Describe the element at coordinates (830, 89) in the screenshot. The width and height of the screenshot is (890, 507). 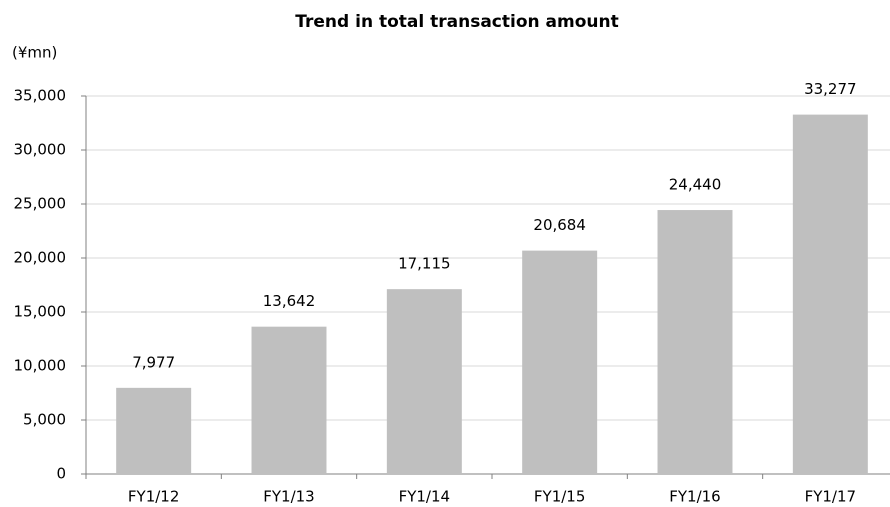
I see `data-label: 33,277` at that location.